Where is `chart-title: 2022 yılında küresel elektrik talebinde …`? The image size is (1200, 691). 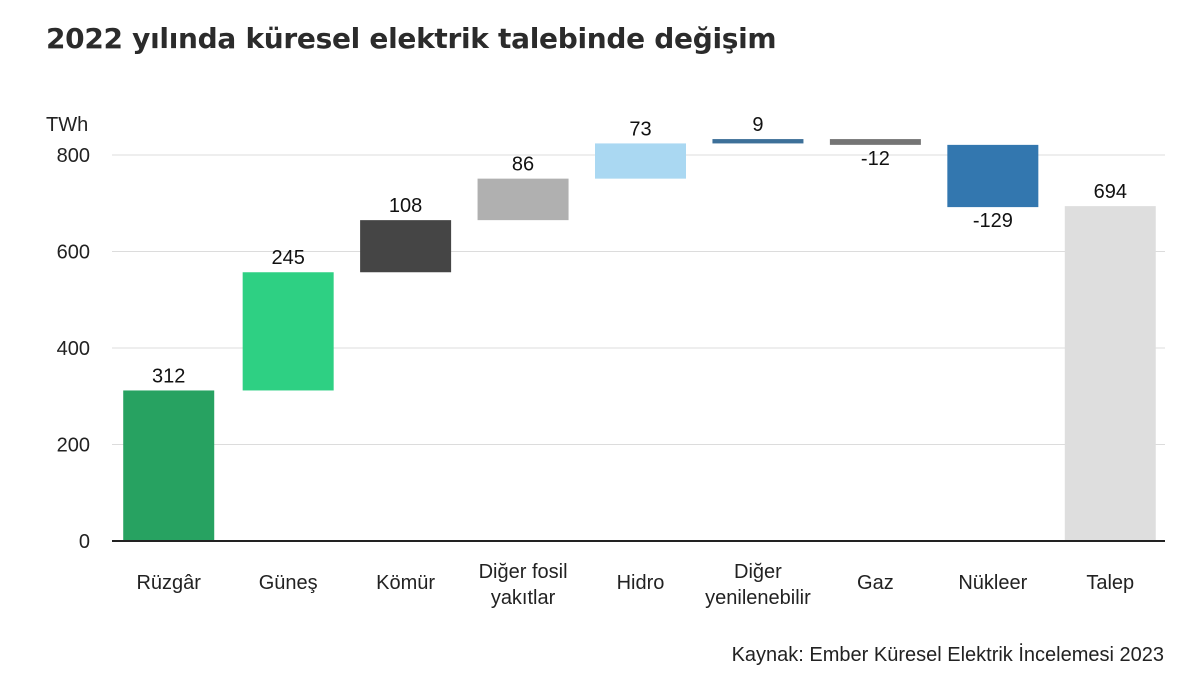 chart-title: 2022 yılında küresel elektrik talebinde … is located at coordinates (411, 38).